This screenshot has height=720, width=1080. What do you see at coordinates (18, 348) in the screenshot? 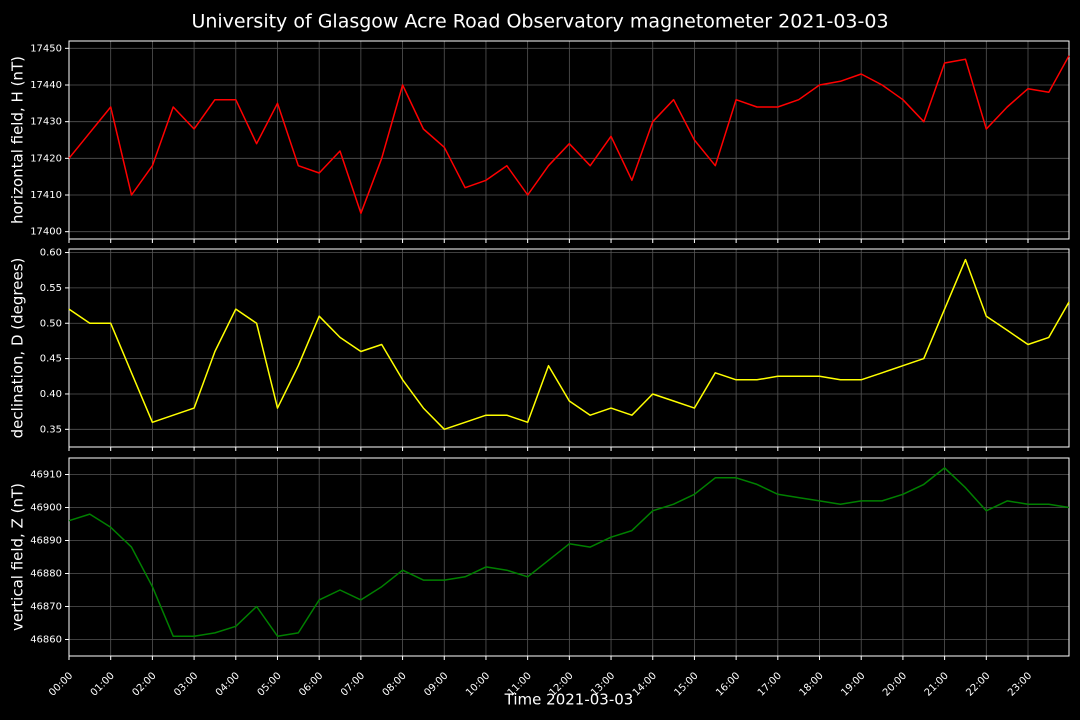
I see `y-axis-label: declination, D (degrees)` at bounding box center [18, 348].